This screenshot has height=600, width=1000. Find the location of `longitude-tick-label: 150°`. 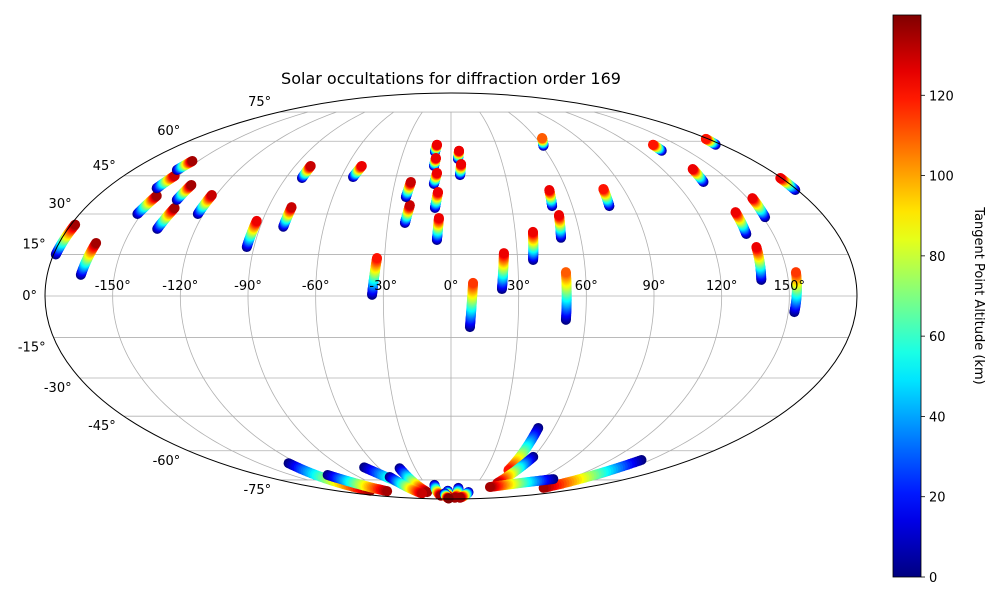

longitude-tick-label: 150° is located at coordinates (789, 286).